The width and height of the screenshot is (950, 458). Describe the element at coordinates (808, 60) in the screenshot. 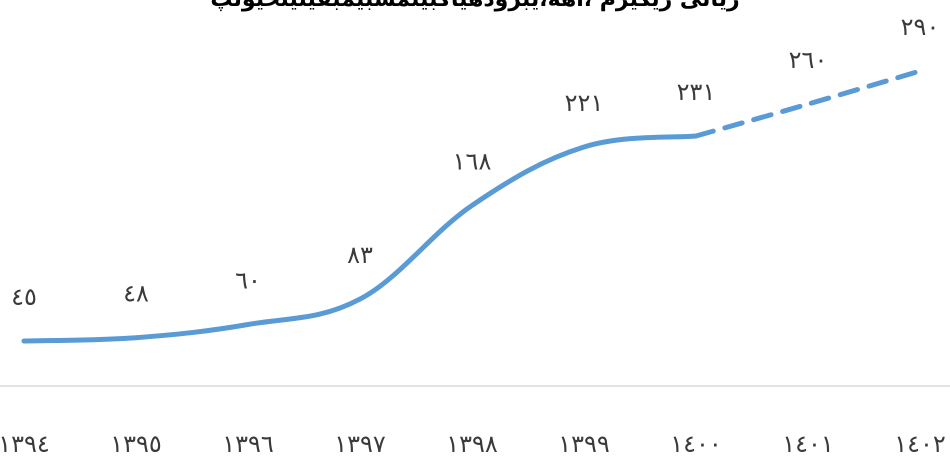

I see `data-label: ۲٦۰` at that location.